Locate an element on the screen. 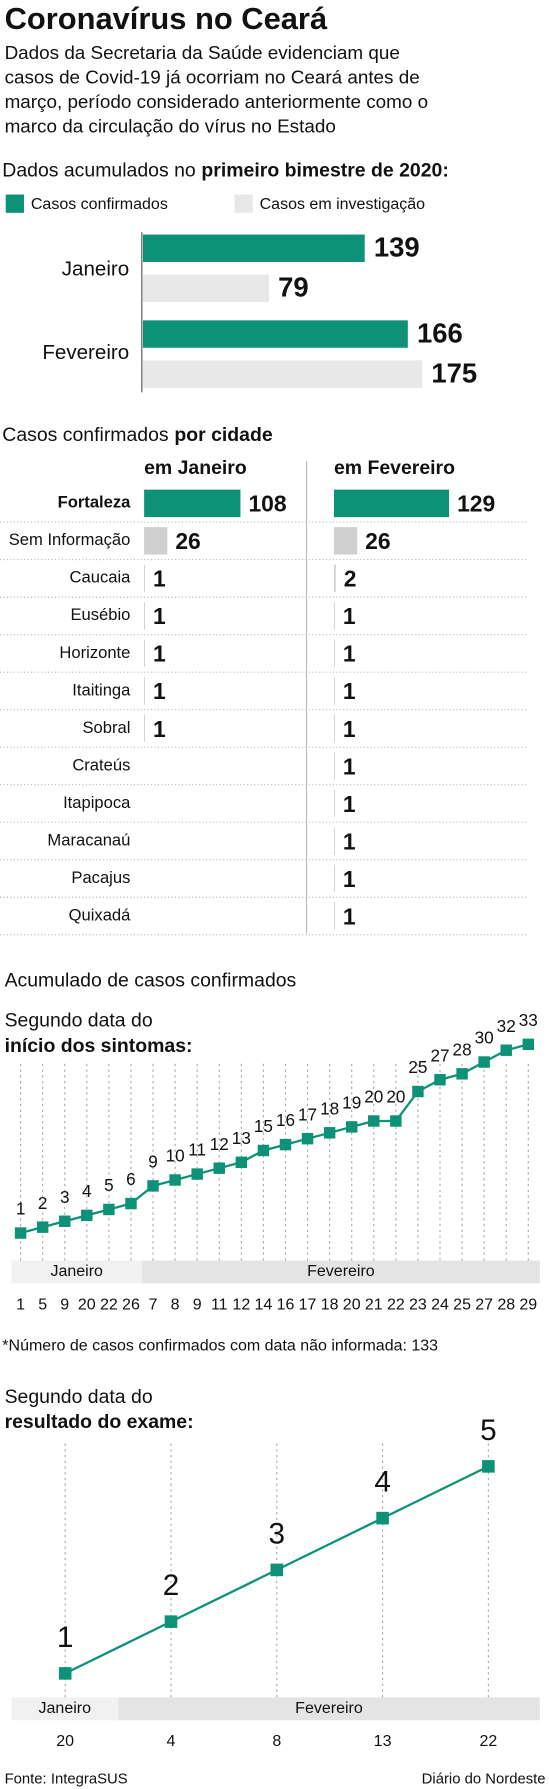  value-label: 5 is located at coordinates (488, 1430).